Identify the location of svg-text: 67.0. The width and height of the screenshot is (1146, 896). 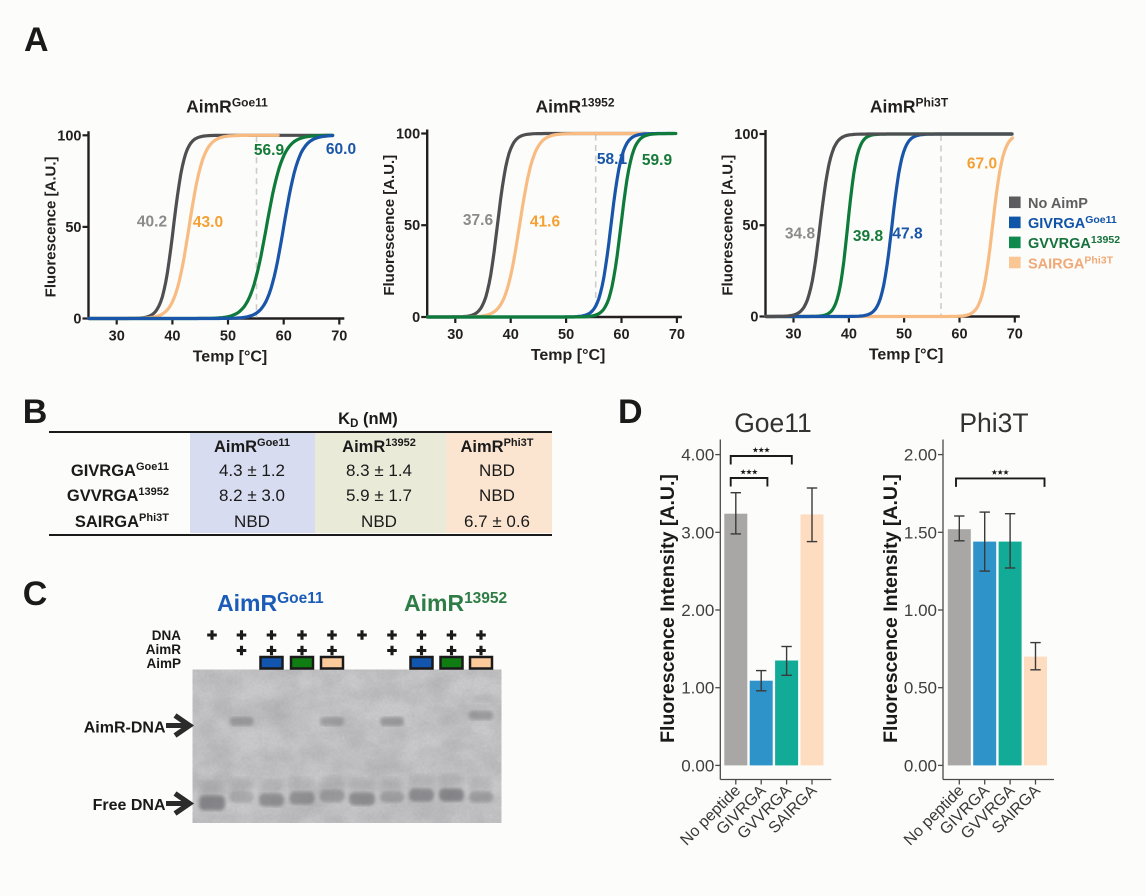
(982, 164).